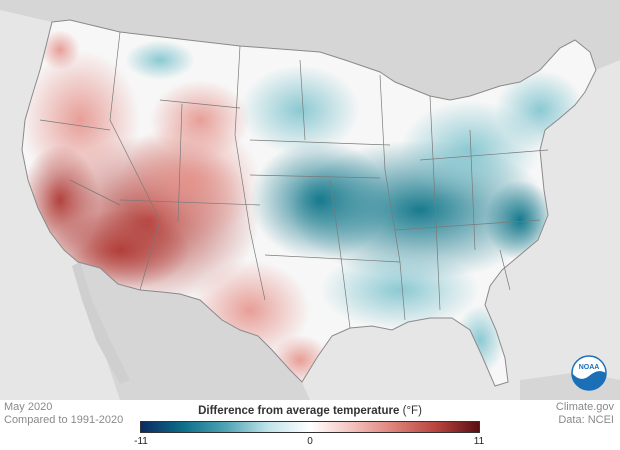 Image resolution: width=620 pixels, height=450 pixels. What do you see at coordinates (589, 367) in the screenshot?
I see `noaa-logo-text: NOAA` at bounding box center [589, 367].